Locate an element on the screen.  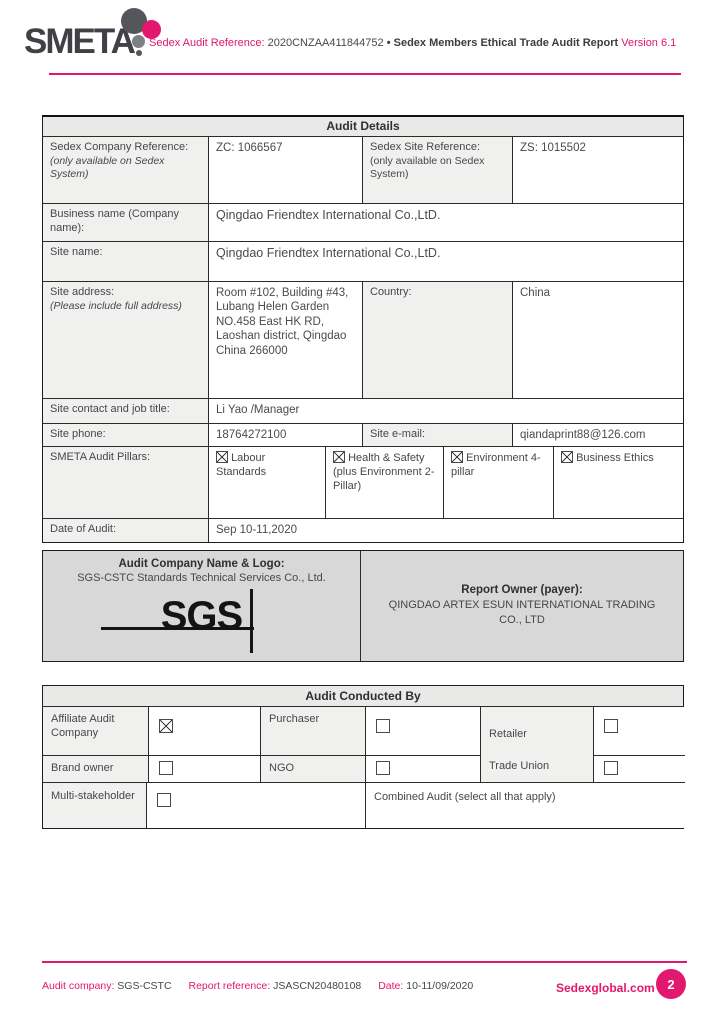
footer-date-label: Date: is located at coordinates (391, 986).